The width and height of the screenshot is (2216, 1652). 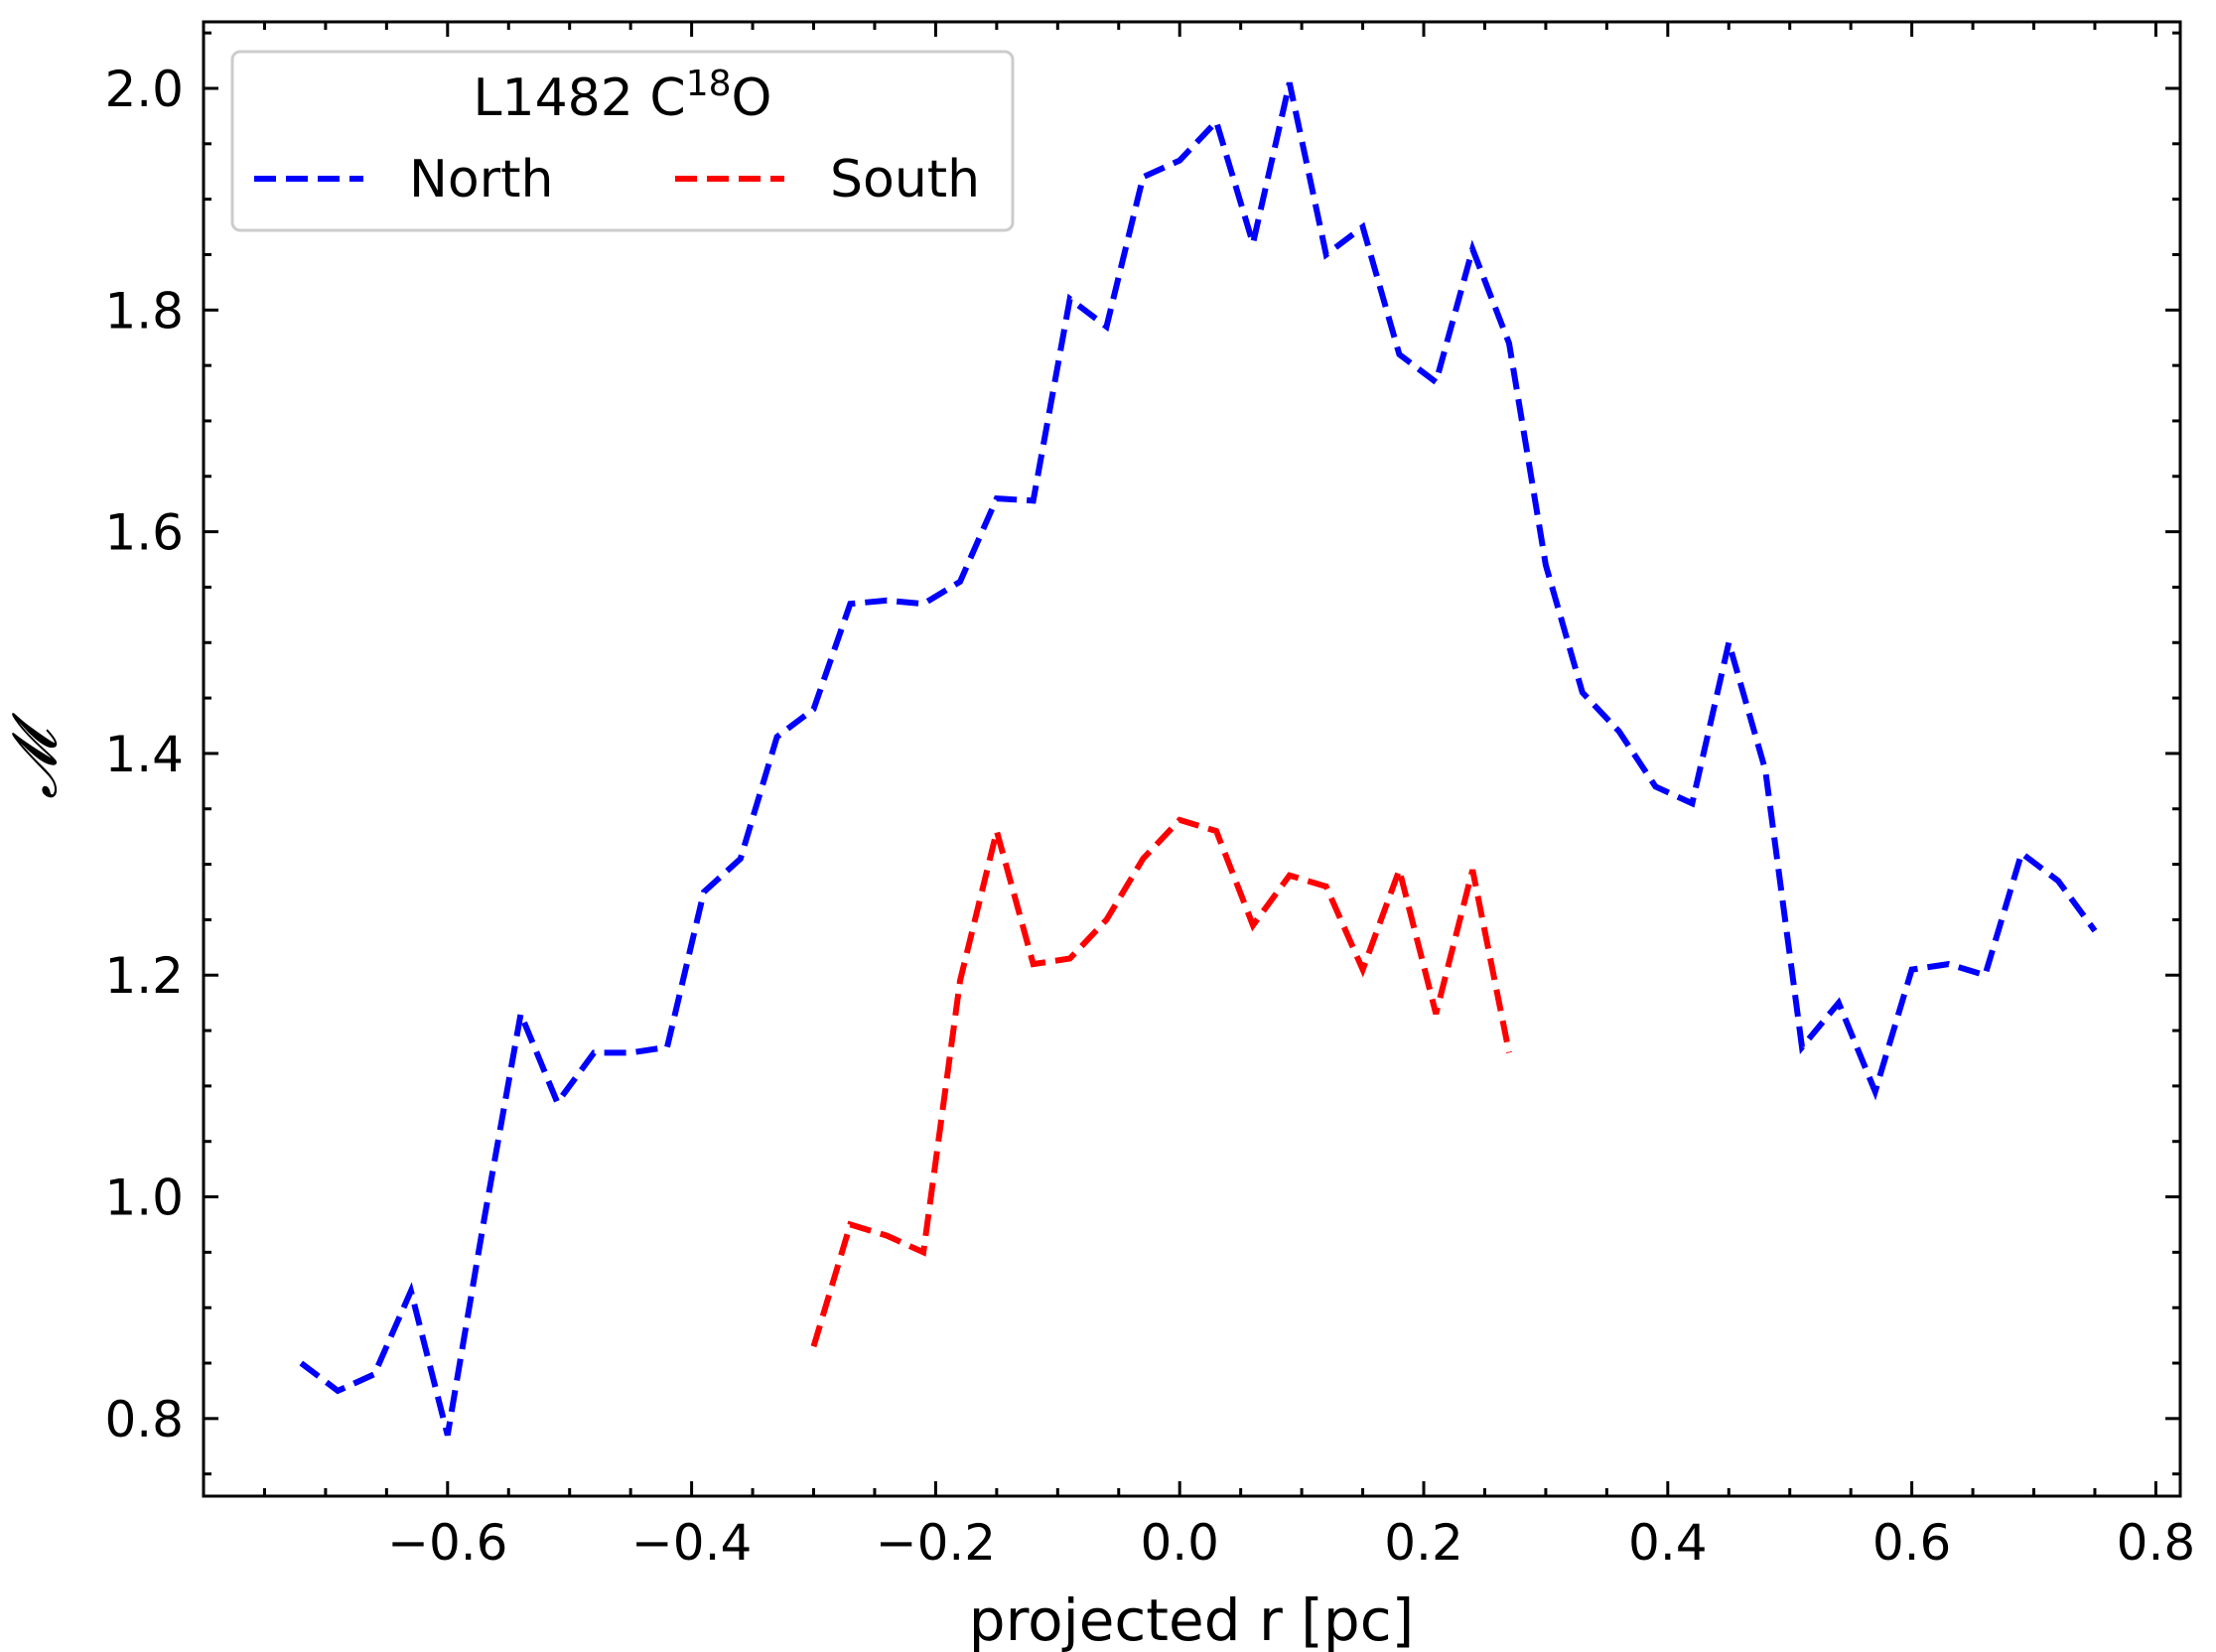 I want to click on y-tick-label: 1.2, so click(x=144, y=976).